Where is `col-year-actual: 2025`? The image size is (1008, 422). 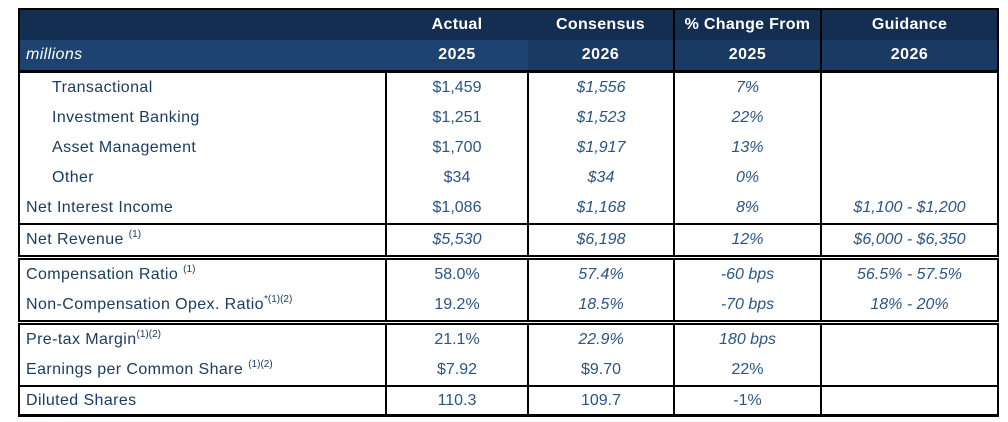 col-year-actual: 2025 is located at coordinates (457, 56).